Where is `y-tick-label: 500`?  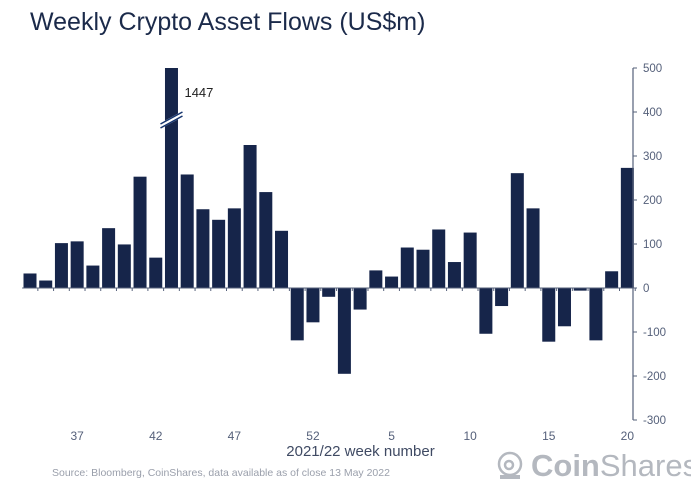
y-tick-label: 500 is located at coordinates (652, 69).